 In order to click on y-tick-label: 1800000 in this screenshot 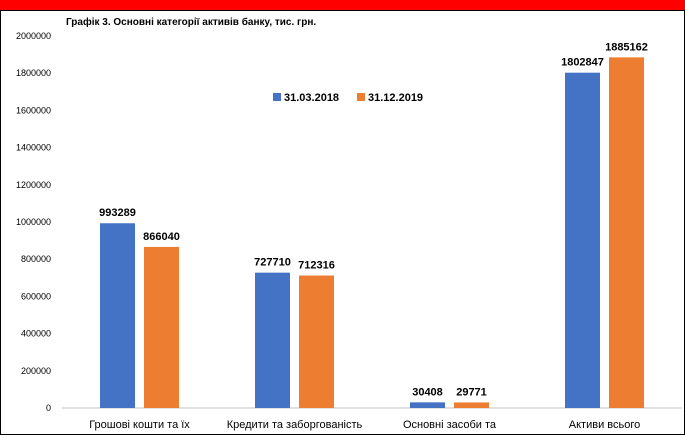, I will do `click(33, 73)`.